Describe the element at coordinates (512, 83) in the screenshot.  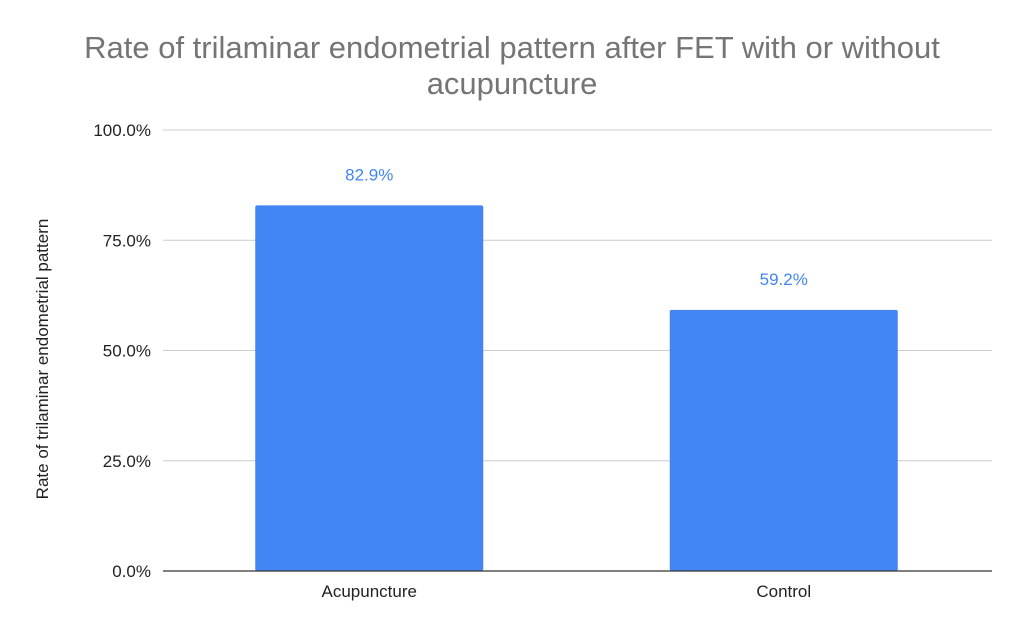
I see `chart-title-line-2: acupuncture` at that location.